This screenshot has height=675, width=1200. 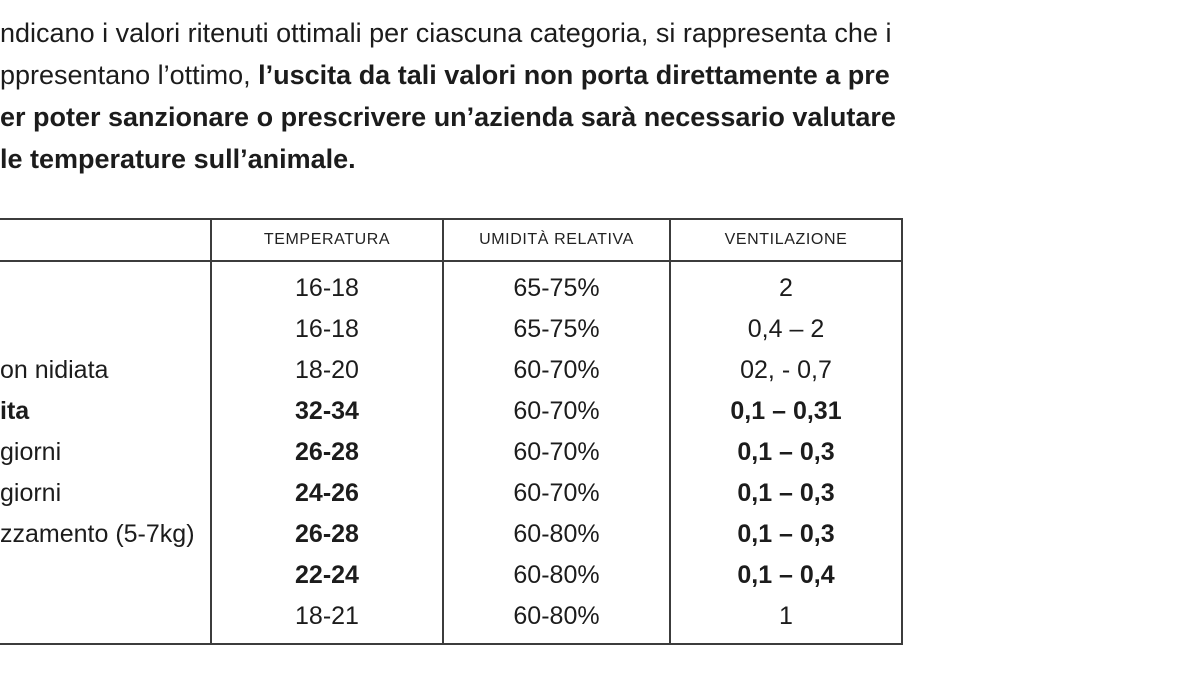 I want to click on table-row: 18-21 60-80% 1, so click(x=451, y=620).